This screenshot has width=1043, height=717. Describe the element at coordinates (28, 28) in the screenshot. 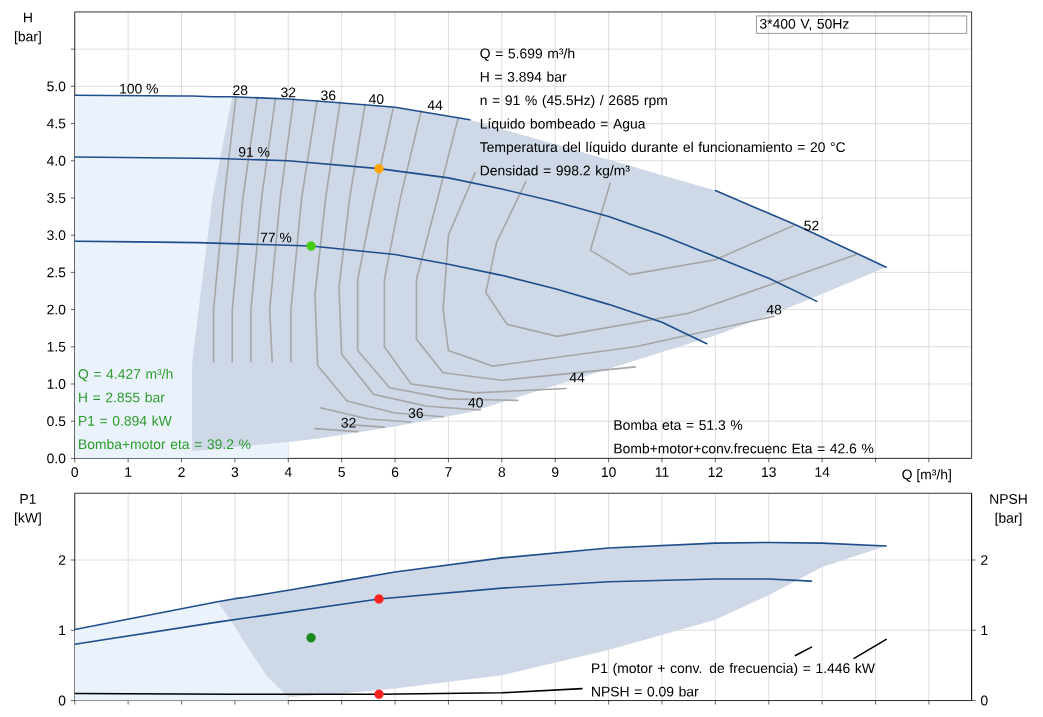

I see `y-axis-title: H [bar]` at that location.